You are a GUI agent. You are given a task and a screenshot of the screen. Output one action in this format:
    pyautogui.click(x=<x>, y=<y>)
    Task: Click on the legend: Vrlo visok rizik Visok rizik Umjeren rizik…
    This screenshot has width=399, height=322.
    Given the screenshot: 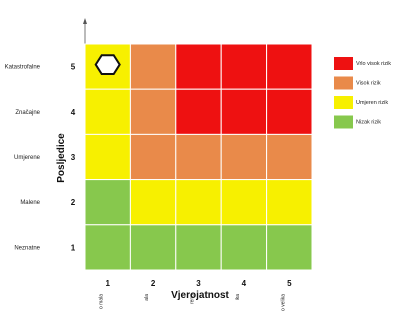 What is the action you would take?
    pyautogui.click(x=362, y=93)
    